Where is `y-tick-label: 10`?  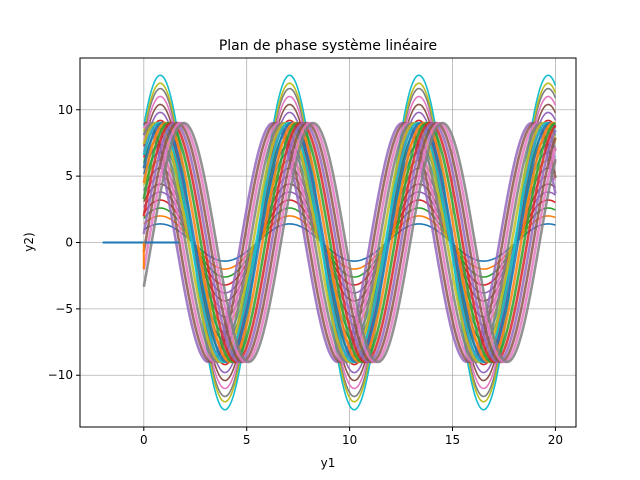 y-tick-label: 10 is located at coordinates (65, 110).